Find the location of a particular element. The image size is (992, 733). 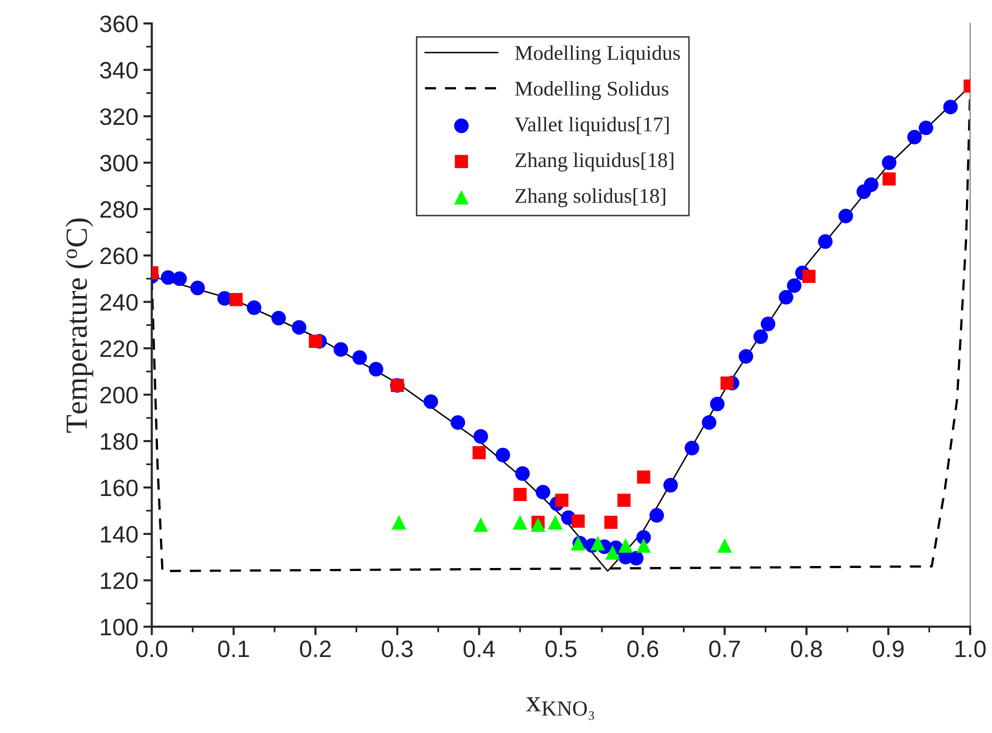

x-tick-label: 0.5 is located at coordinates (560, 649).